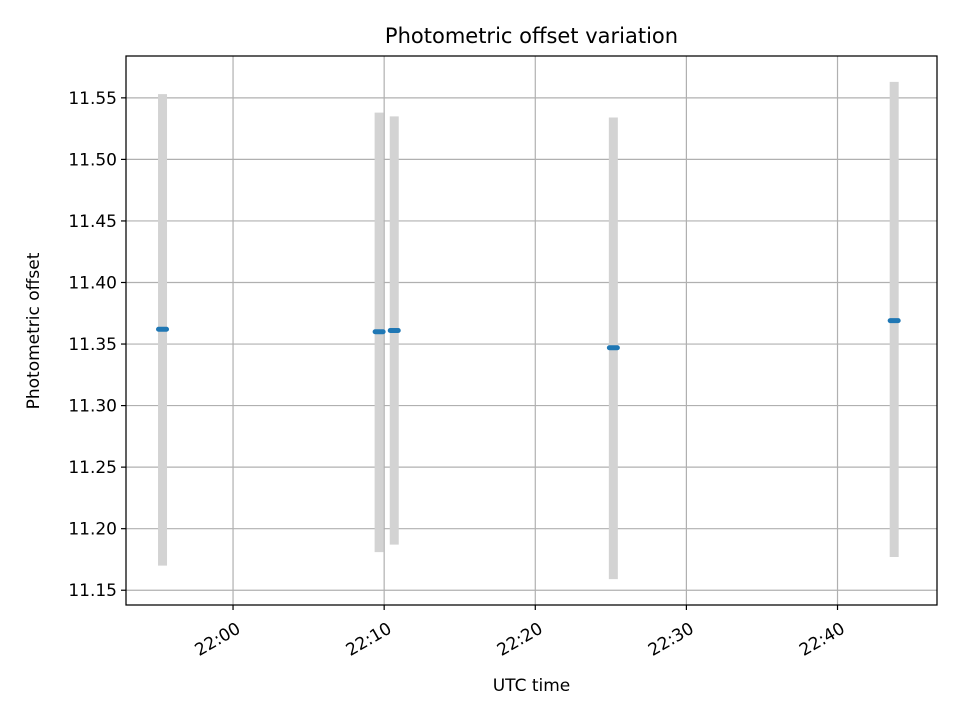 The width and height of the screenshot is (960, 720). What do you see at coordinates (531, 36) in the screenshot?
I see `chart-title: Photometric offset variation` at bounding box center [531, 36].